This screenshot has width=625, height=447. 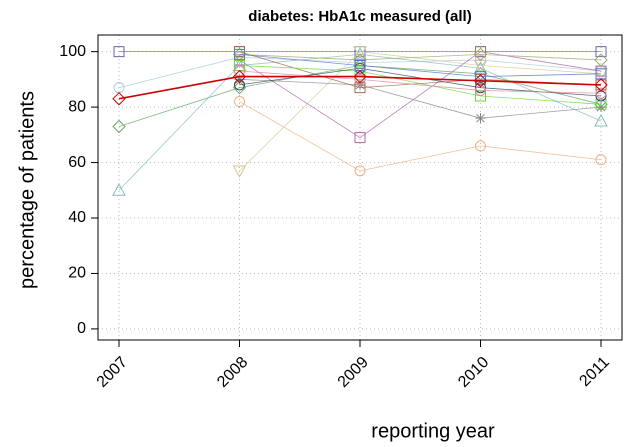 I want to click on x-tick-label: 2011, so click(x=594, y=372).